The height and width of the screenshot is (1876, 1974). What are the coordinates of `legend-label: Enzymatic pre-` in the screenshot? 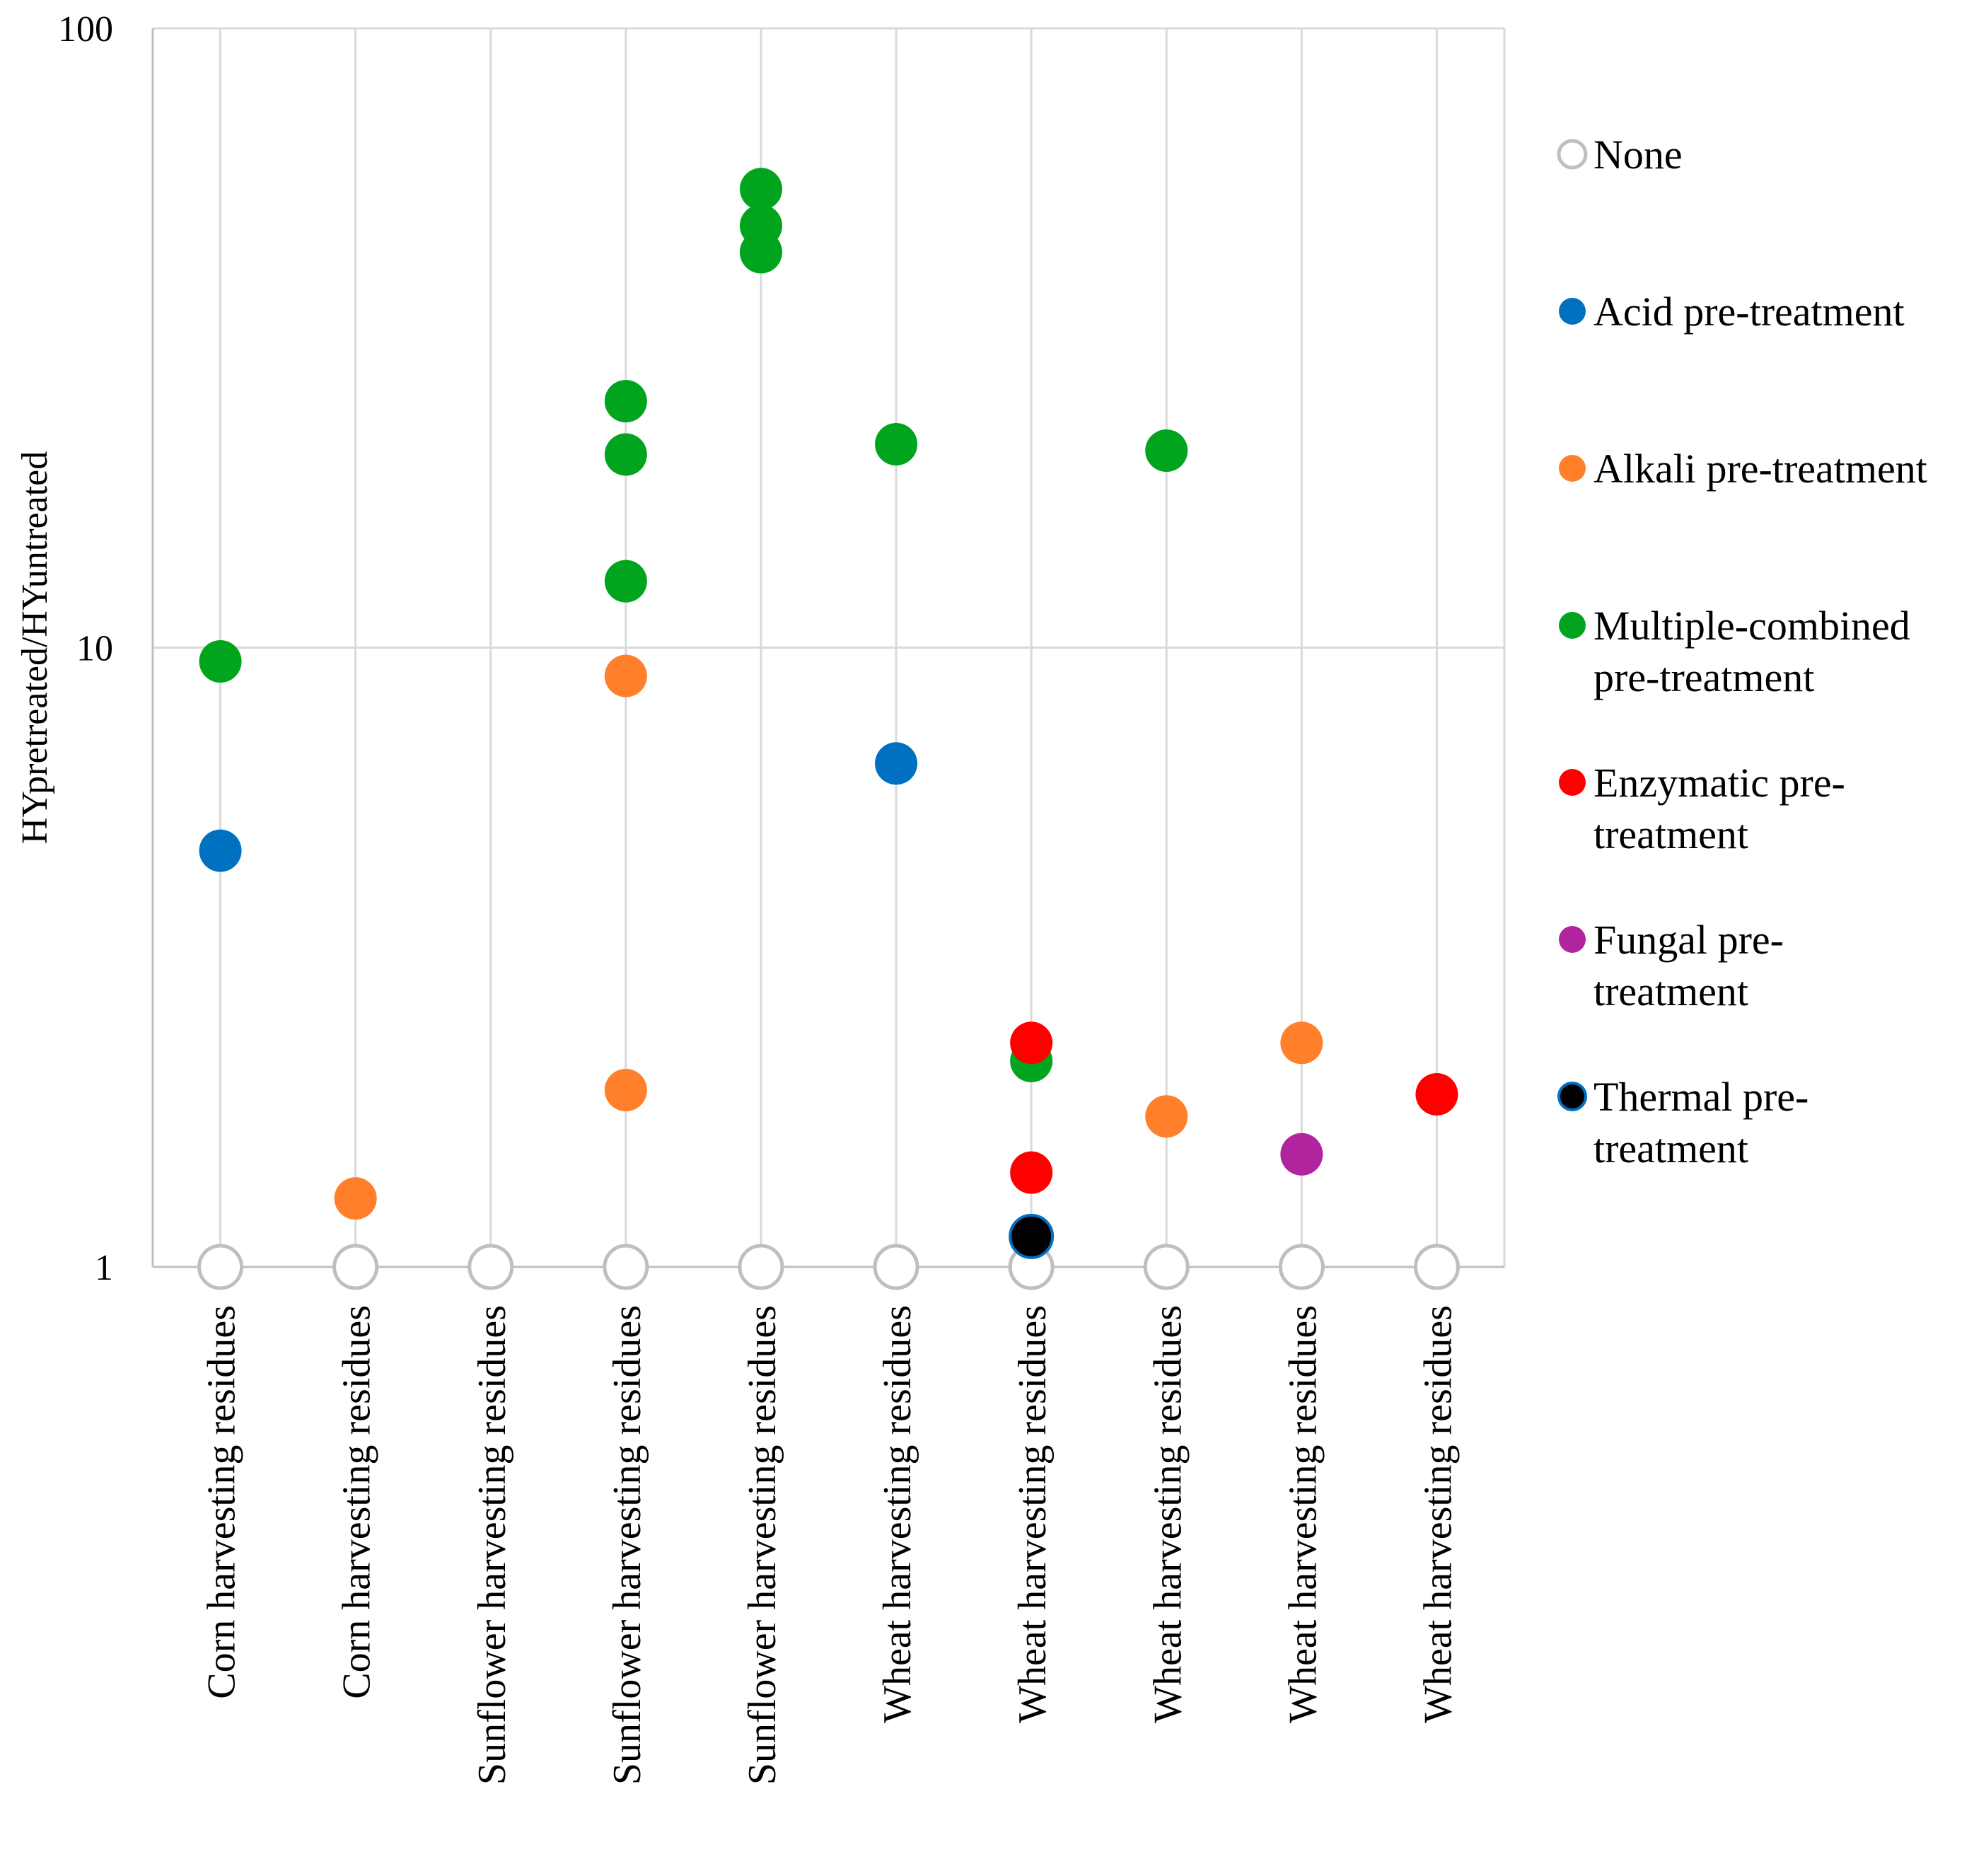 It's located at (1719, 783).